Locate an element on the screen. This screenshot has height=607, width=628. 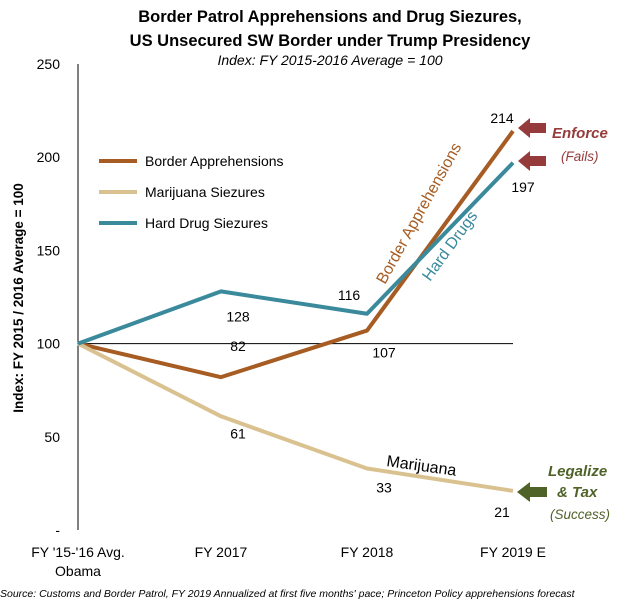
arrow-legalize-icon is located at coordinates (532, 492).